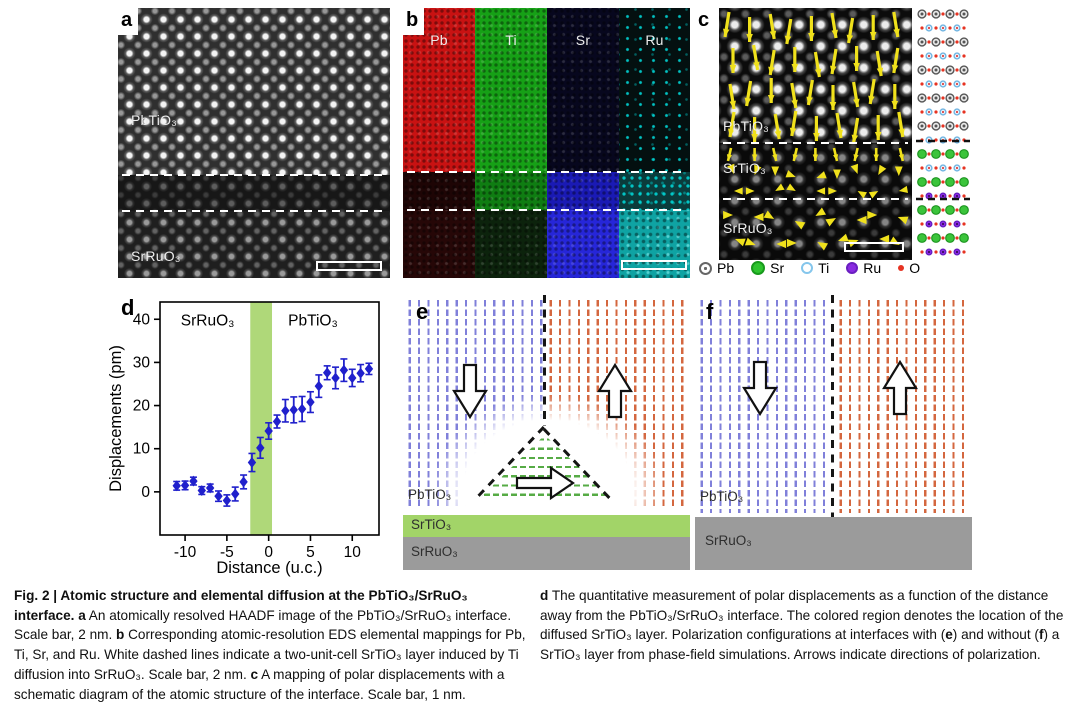 The image size is (1080, 707). What do you see at coordinates (310, 552) in the screenshot?
I see `svg-text: 5` at bounding box center [310, 552].